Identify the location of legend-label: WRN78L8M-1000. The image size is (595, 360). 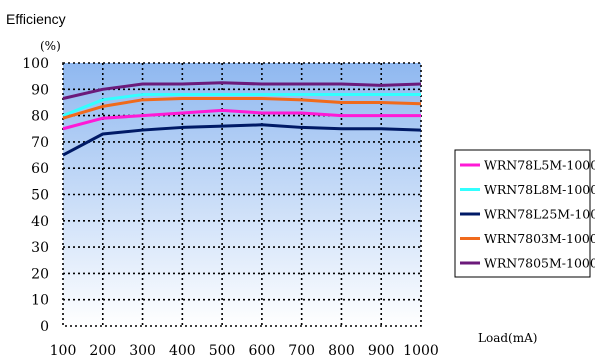
(539, 189).